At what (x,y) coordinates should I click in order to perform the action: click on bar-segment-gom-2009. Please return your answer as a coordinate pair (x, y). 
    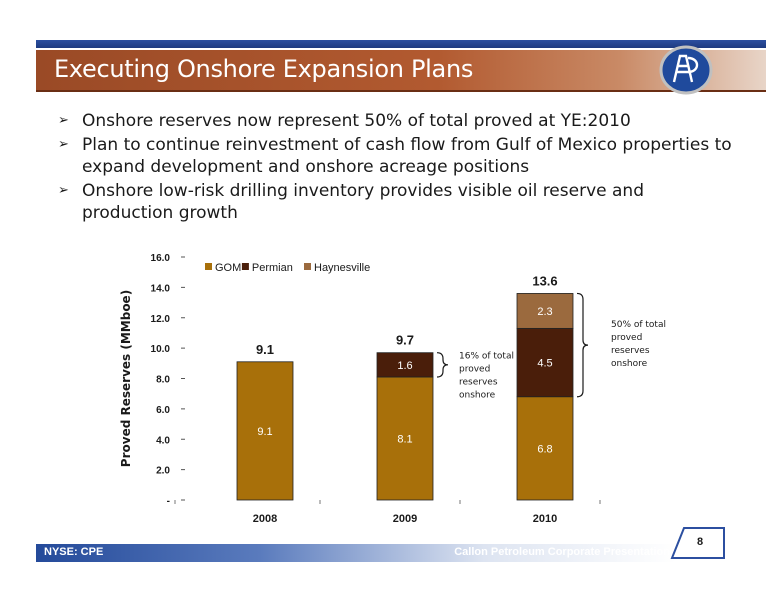
    Looking at the image, I should click on (405, 438).